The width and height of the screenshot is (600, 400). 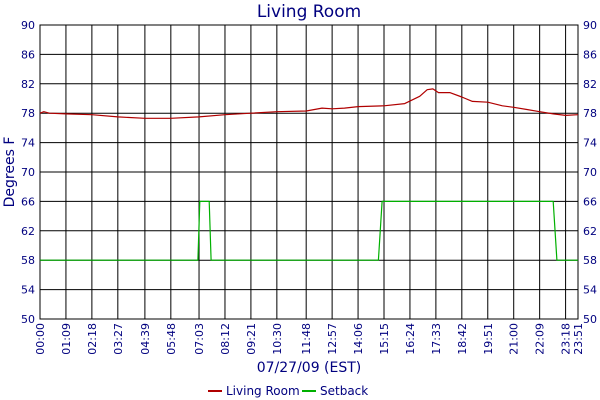 I want to click on x-tick-label: 17:33, so click(x=436, y=339).